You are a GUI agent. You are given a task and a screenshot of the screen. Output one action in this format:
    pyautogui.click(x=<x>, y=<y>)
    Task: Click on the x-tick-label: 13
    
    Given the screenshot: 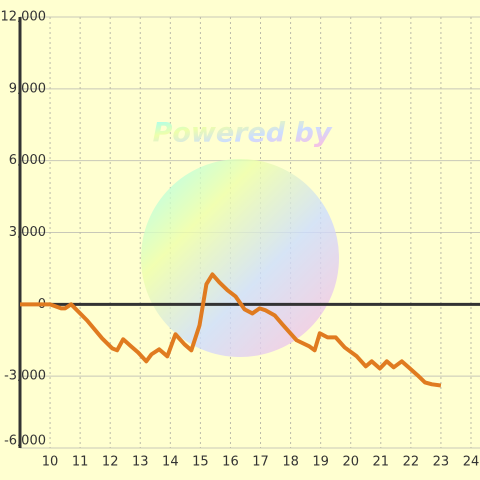 What is the action you would take?
    pyautogui.click(x=140, y=462)
    